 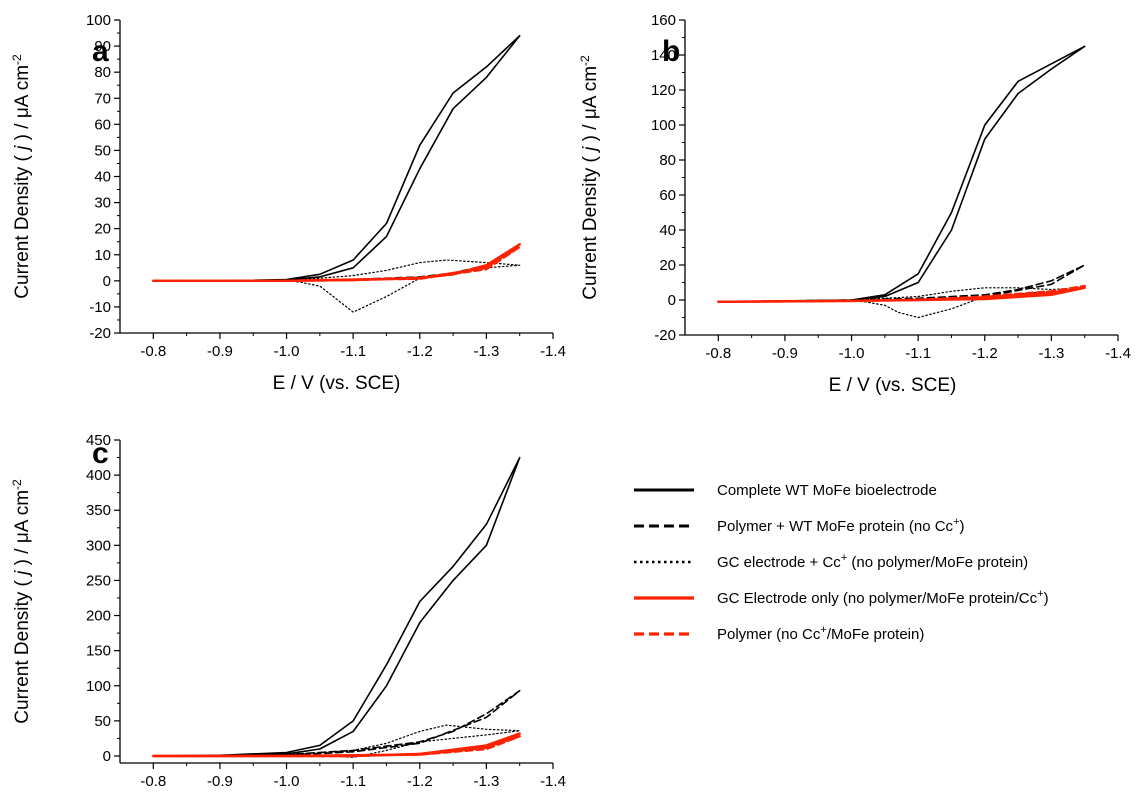 I want to click on y-tick-label: -10, so click(x=100, y=307).